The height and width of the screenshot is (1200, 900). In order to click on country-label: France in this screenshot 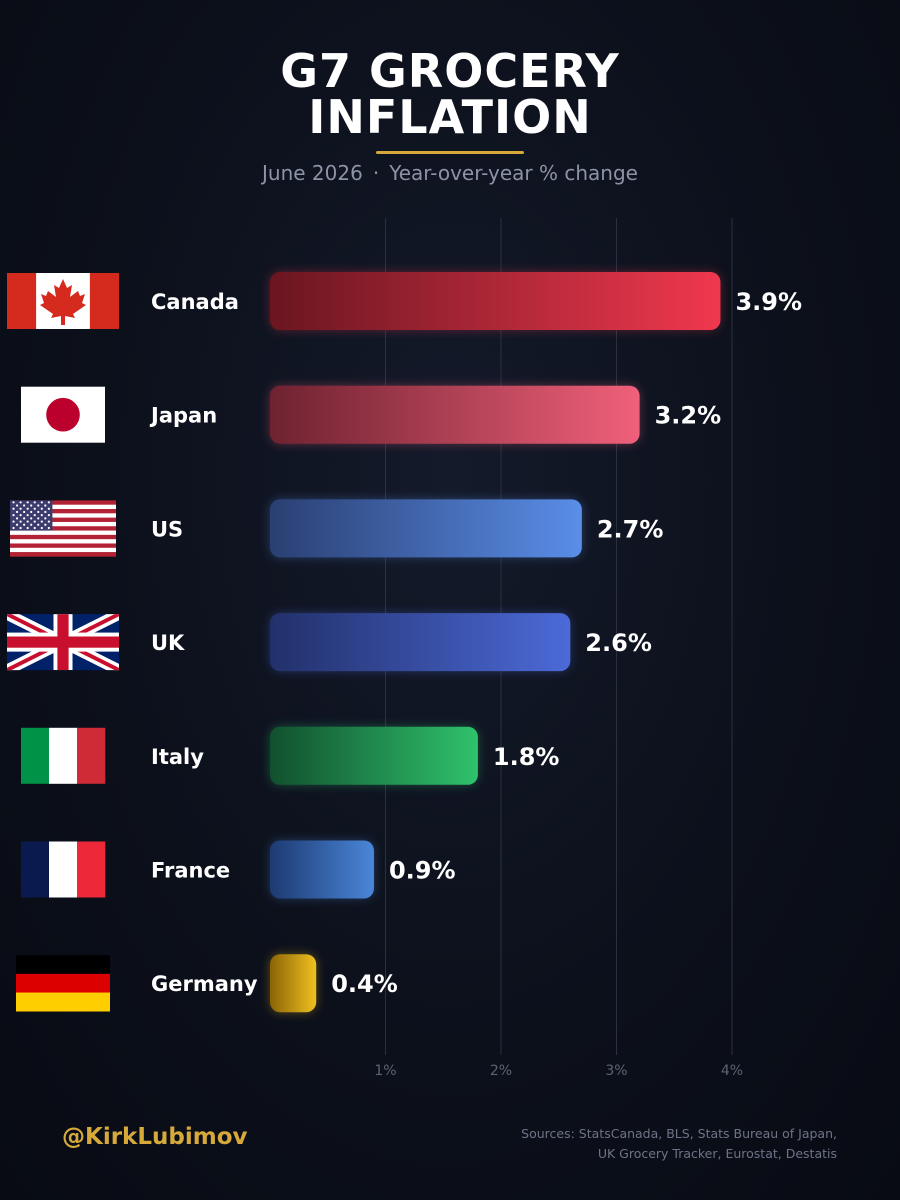, I will do `click(190, 871)`.